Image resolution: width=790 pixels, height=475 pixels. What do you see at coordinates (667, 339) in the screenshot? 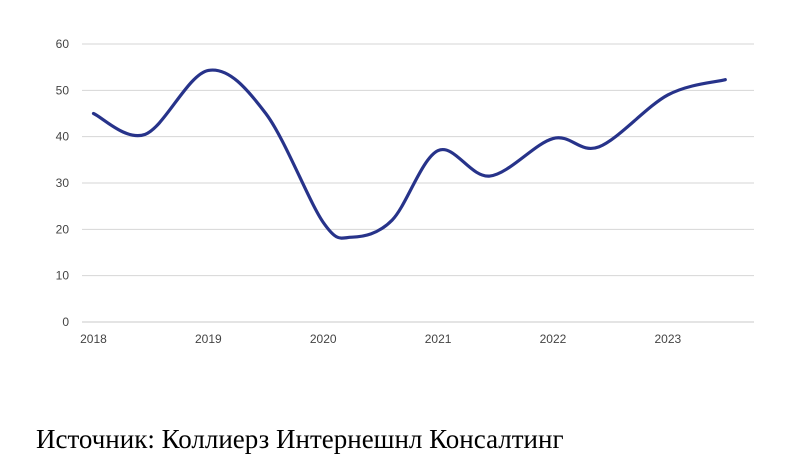
I see `x-tick-label: 2023` at bounding box center [667, 339].